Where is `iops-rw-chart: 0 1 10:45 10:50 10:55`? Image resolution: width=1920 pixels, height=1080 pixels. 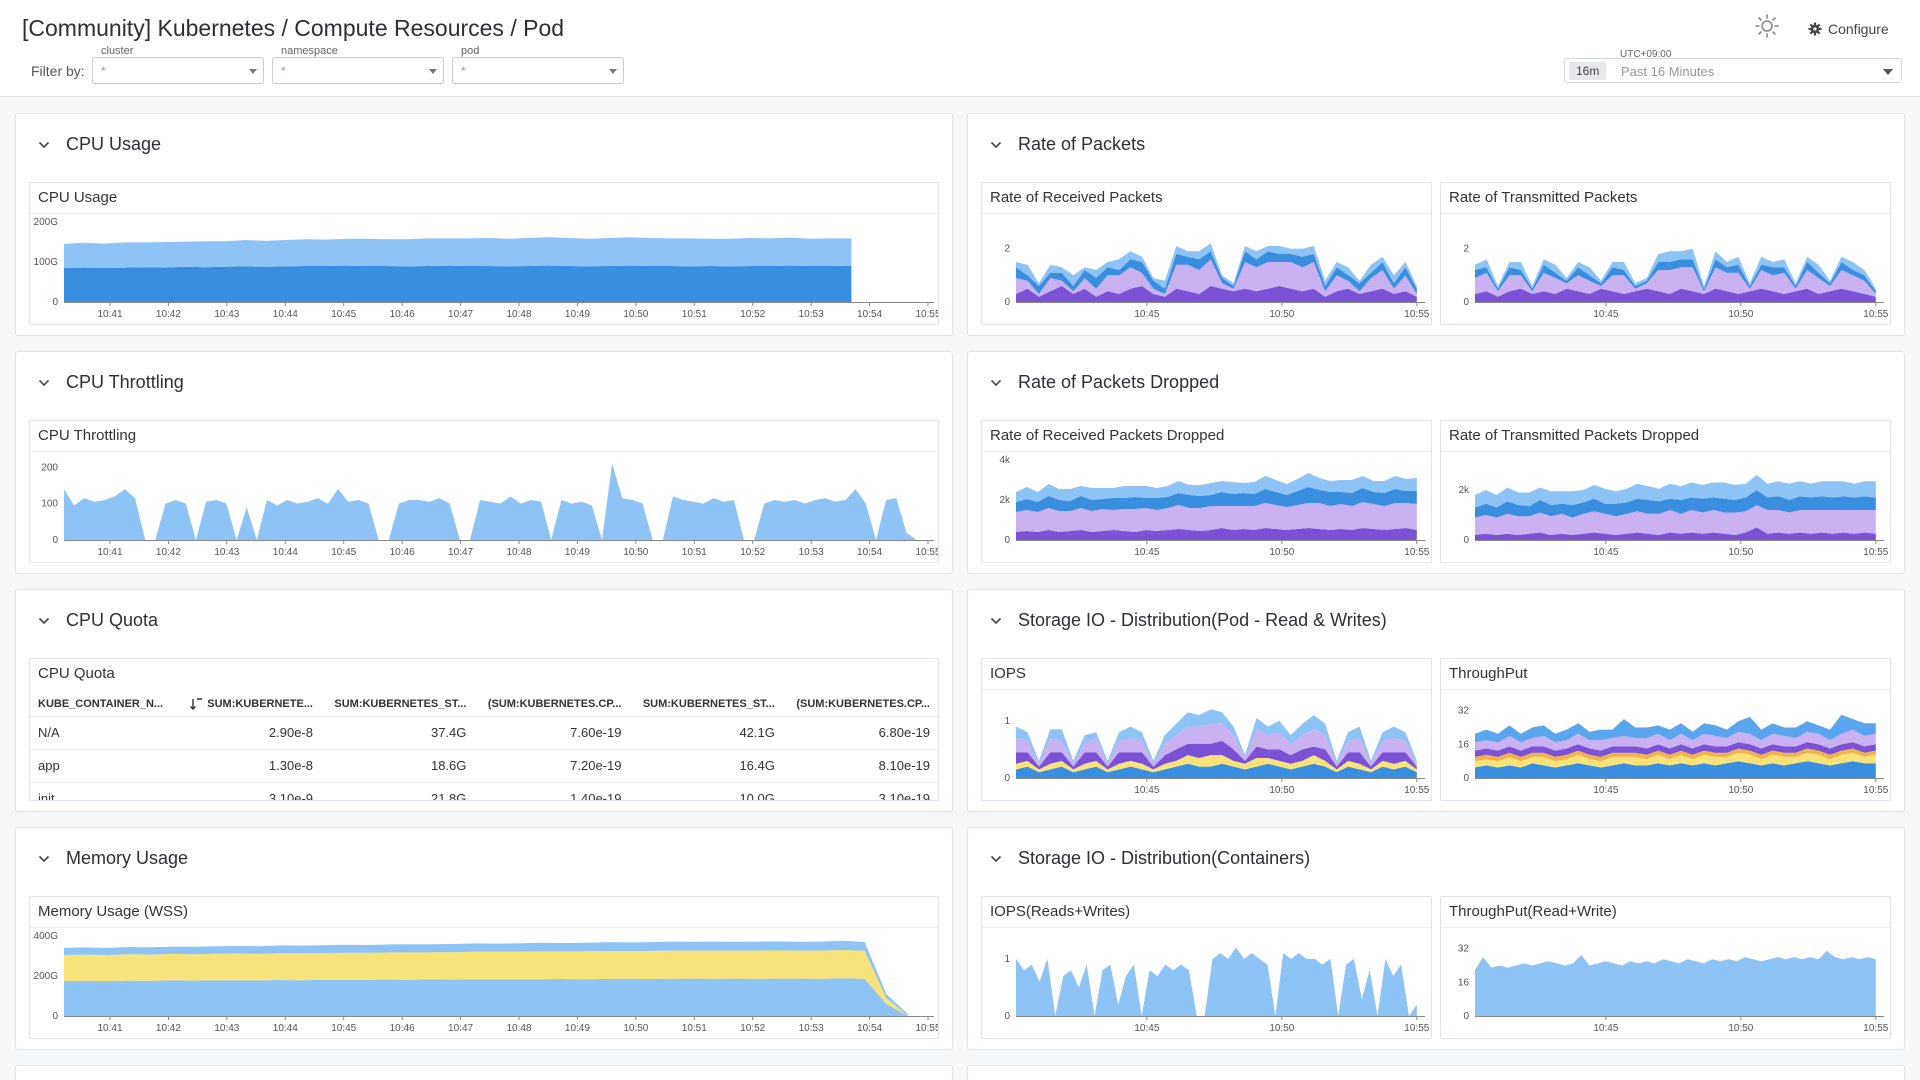
iops-rw-chart: 0 1 10:45 10:50 10:55 is located at coordinates (1207, 983).